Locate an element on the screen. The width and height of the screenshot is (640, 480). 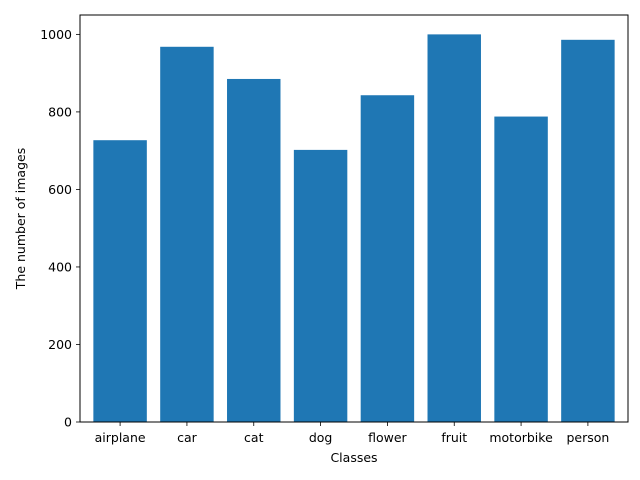
bar-fruit is located at coordinates (454, 228).